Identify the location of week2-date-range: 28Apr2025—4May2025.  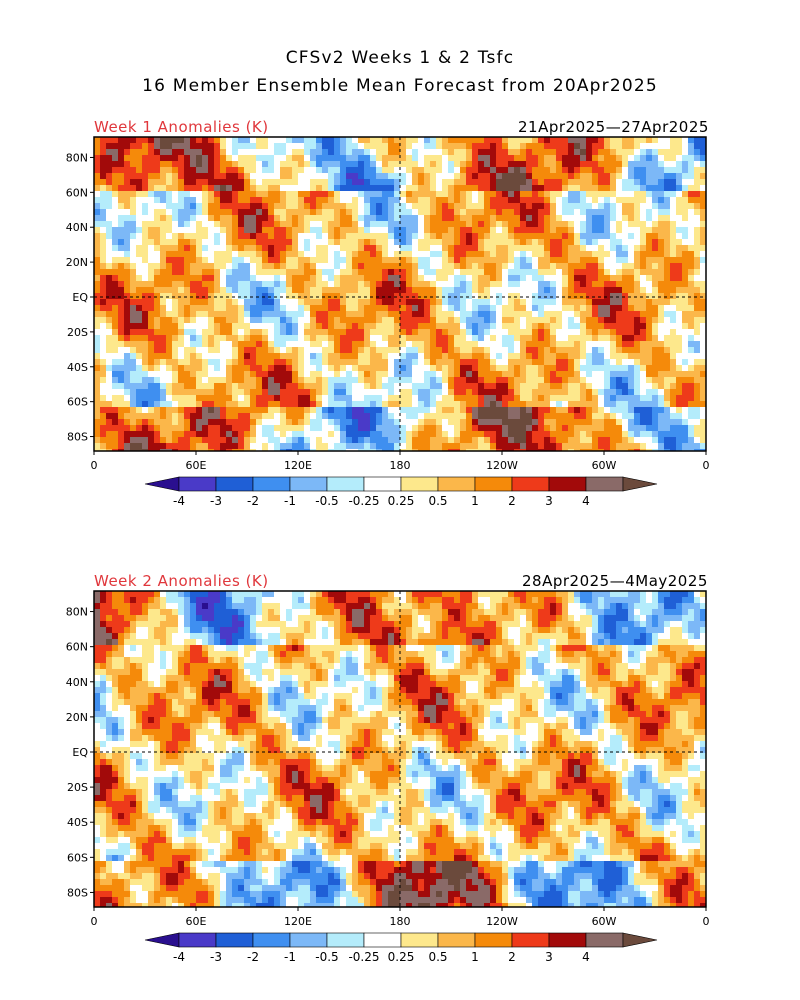
(615, 581).